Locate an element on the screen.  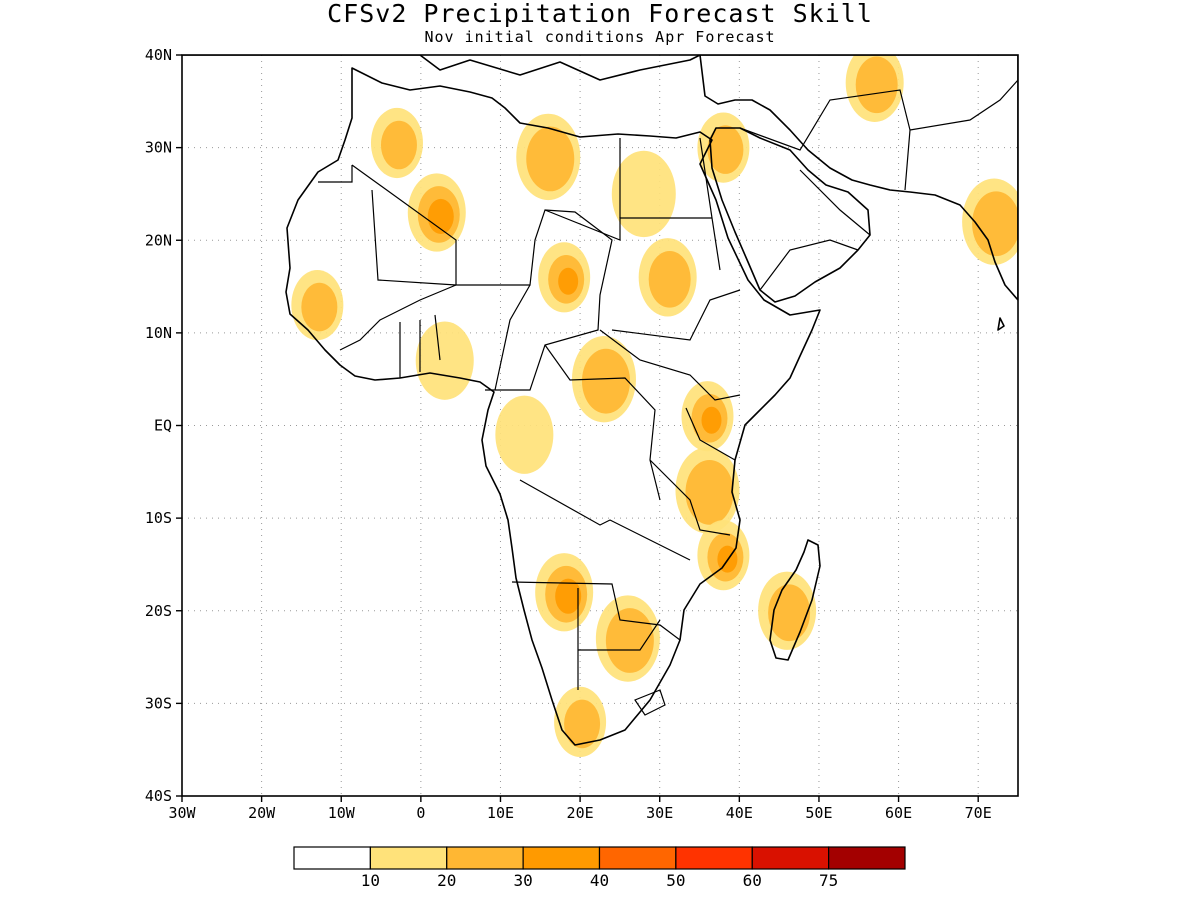
colorbar: 10 20 30 40 50 60 75 is located at coordinates (599, 868).